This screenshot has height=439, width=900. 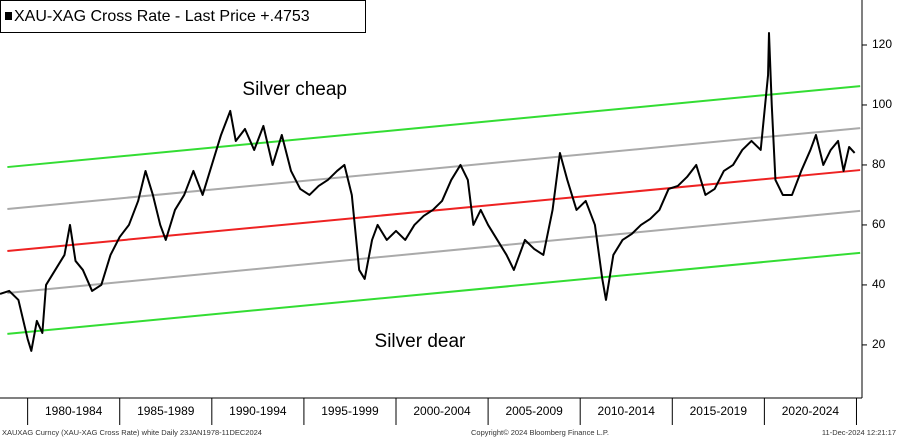 What do you see at coordinates (8, 16) in the screenshot?
I see `legend-swatch` at bounding box center [8, 16].